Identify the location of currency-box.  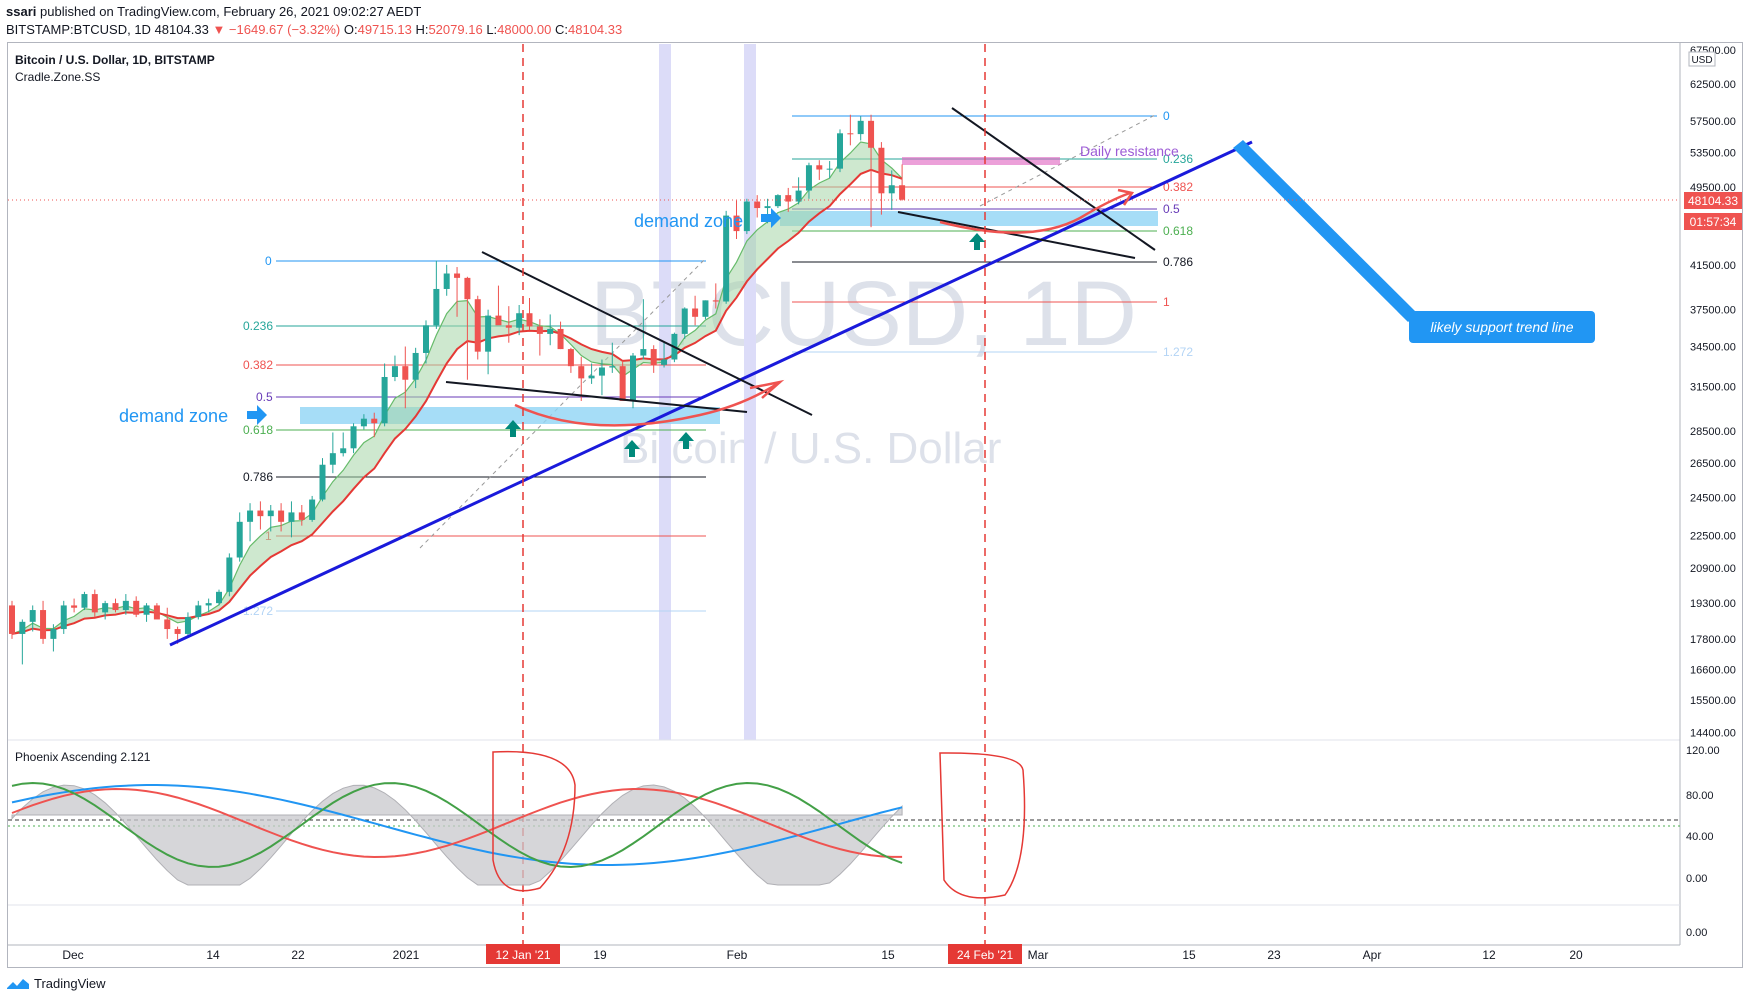
(1702, 59).